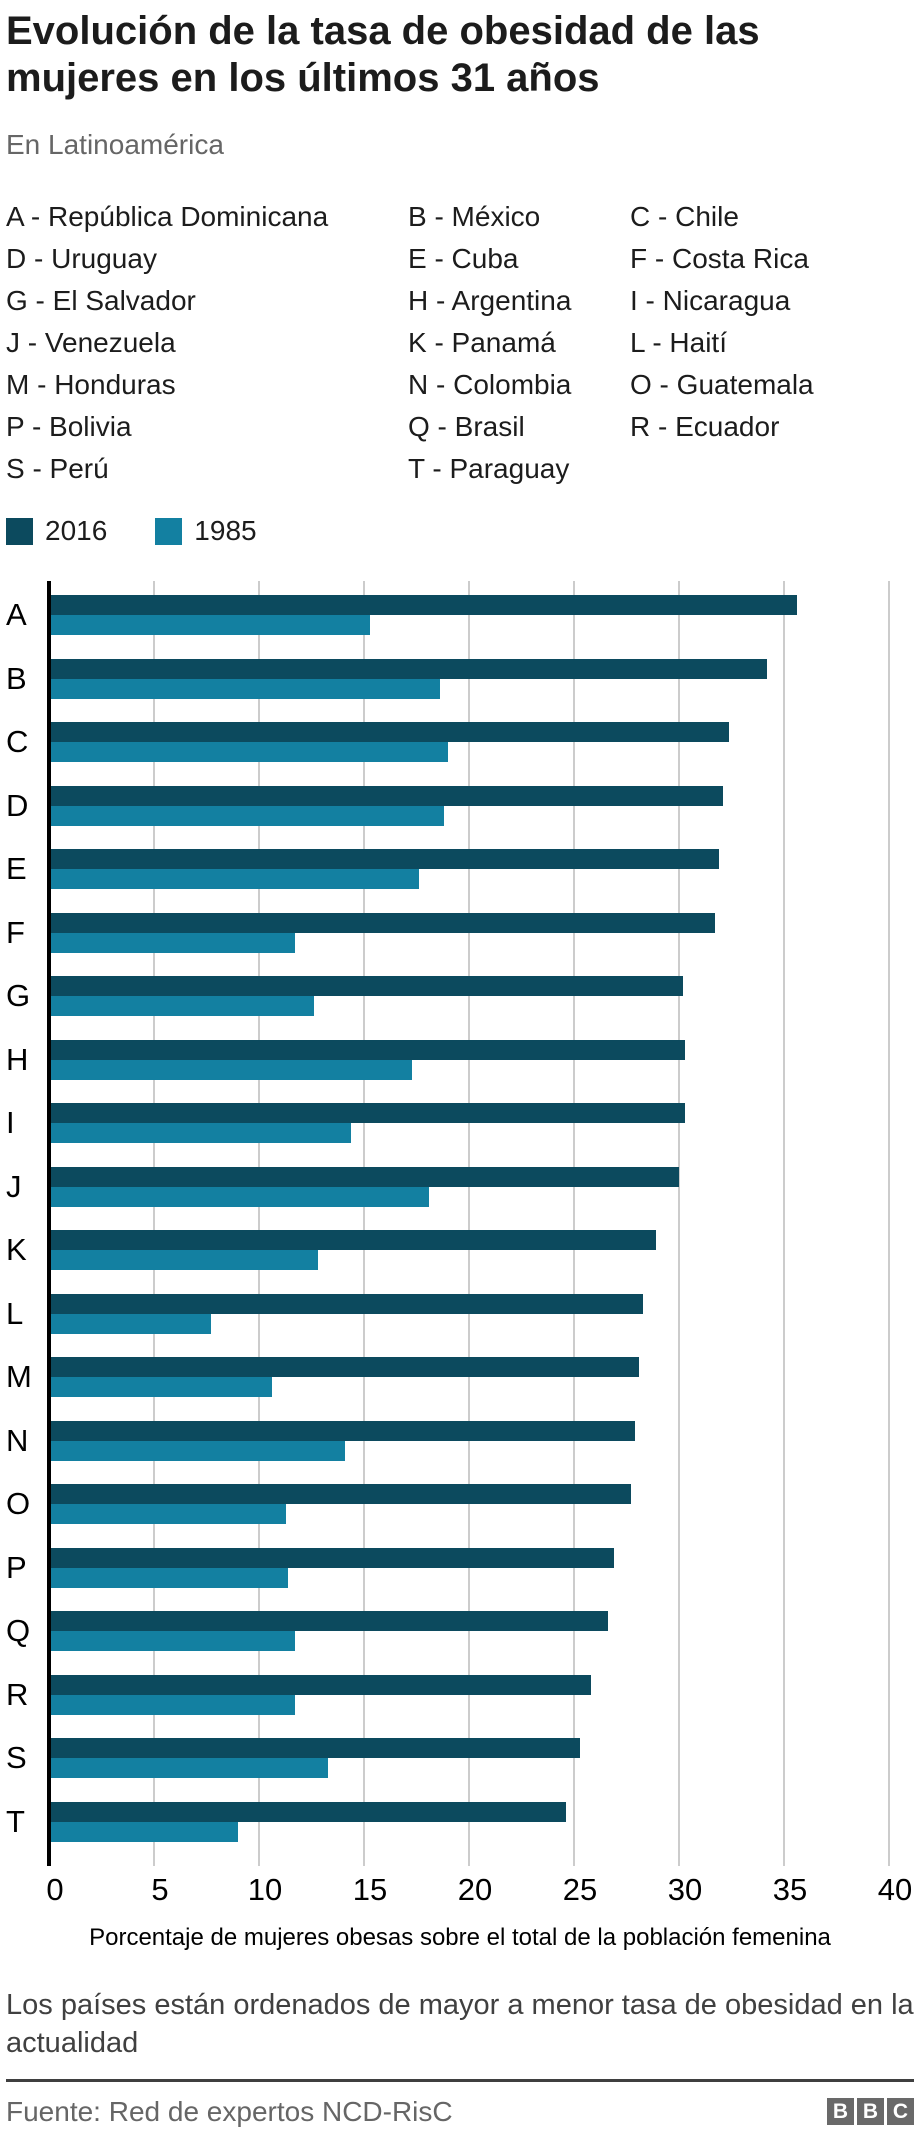 The image size is (920, 2150). I want to click on bar-group-E: E, so click(460, 881).